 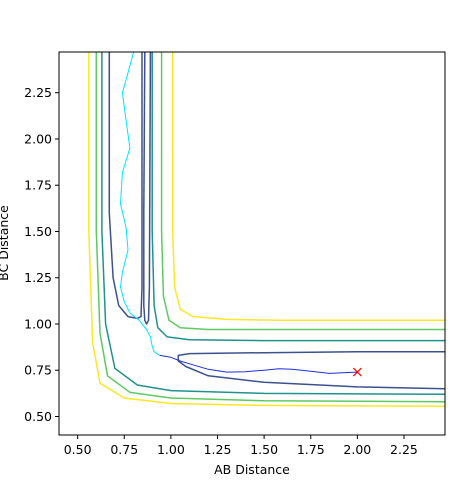 I want to click on marker-layer, so click(x=357, y=372).